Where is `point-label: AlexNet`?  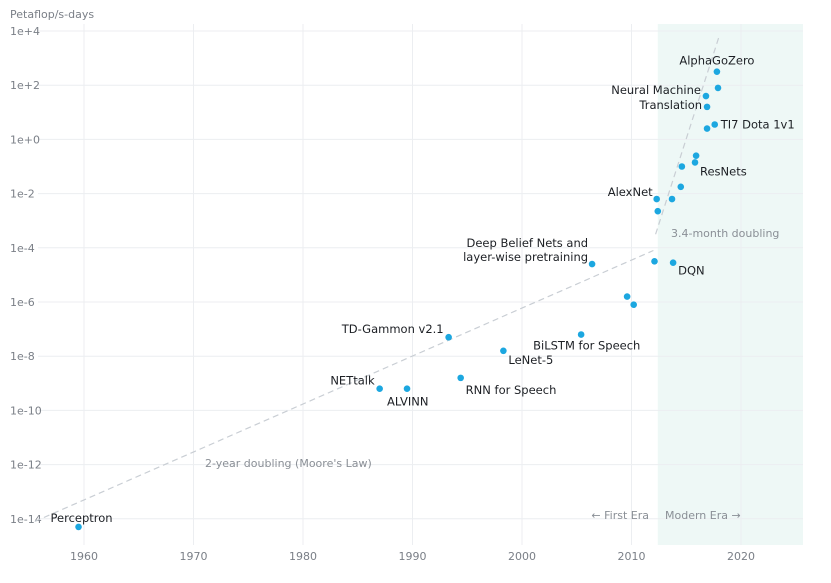 point-label: AlexNet is located at coordinates (630, 192).